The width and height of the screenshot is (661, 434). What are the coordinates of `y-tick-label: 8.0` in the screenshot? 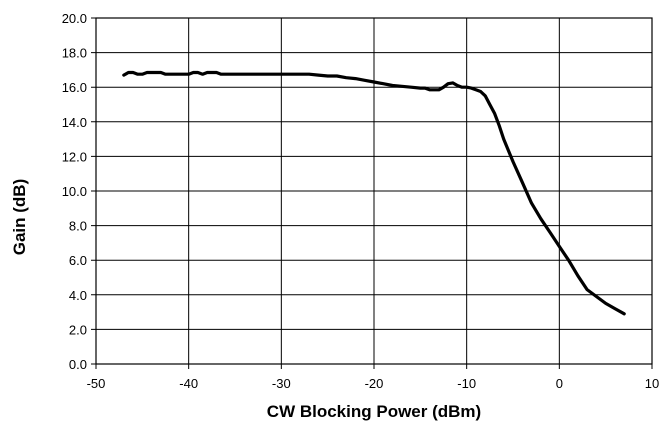 It's located at (78, 226).